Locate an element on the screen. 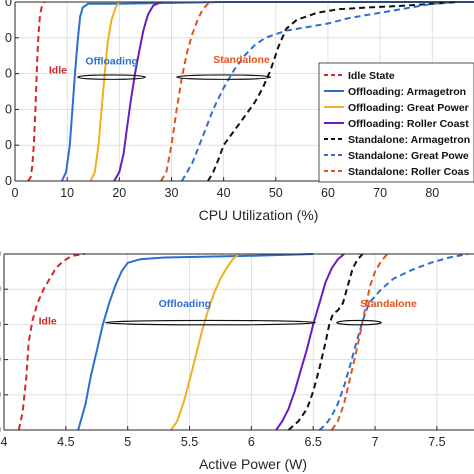 The image size is (474, 474). legend-entry: Idle State is located at coordinates (371, 76).